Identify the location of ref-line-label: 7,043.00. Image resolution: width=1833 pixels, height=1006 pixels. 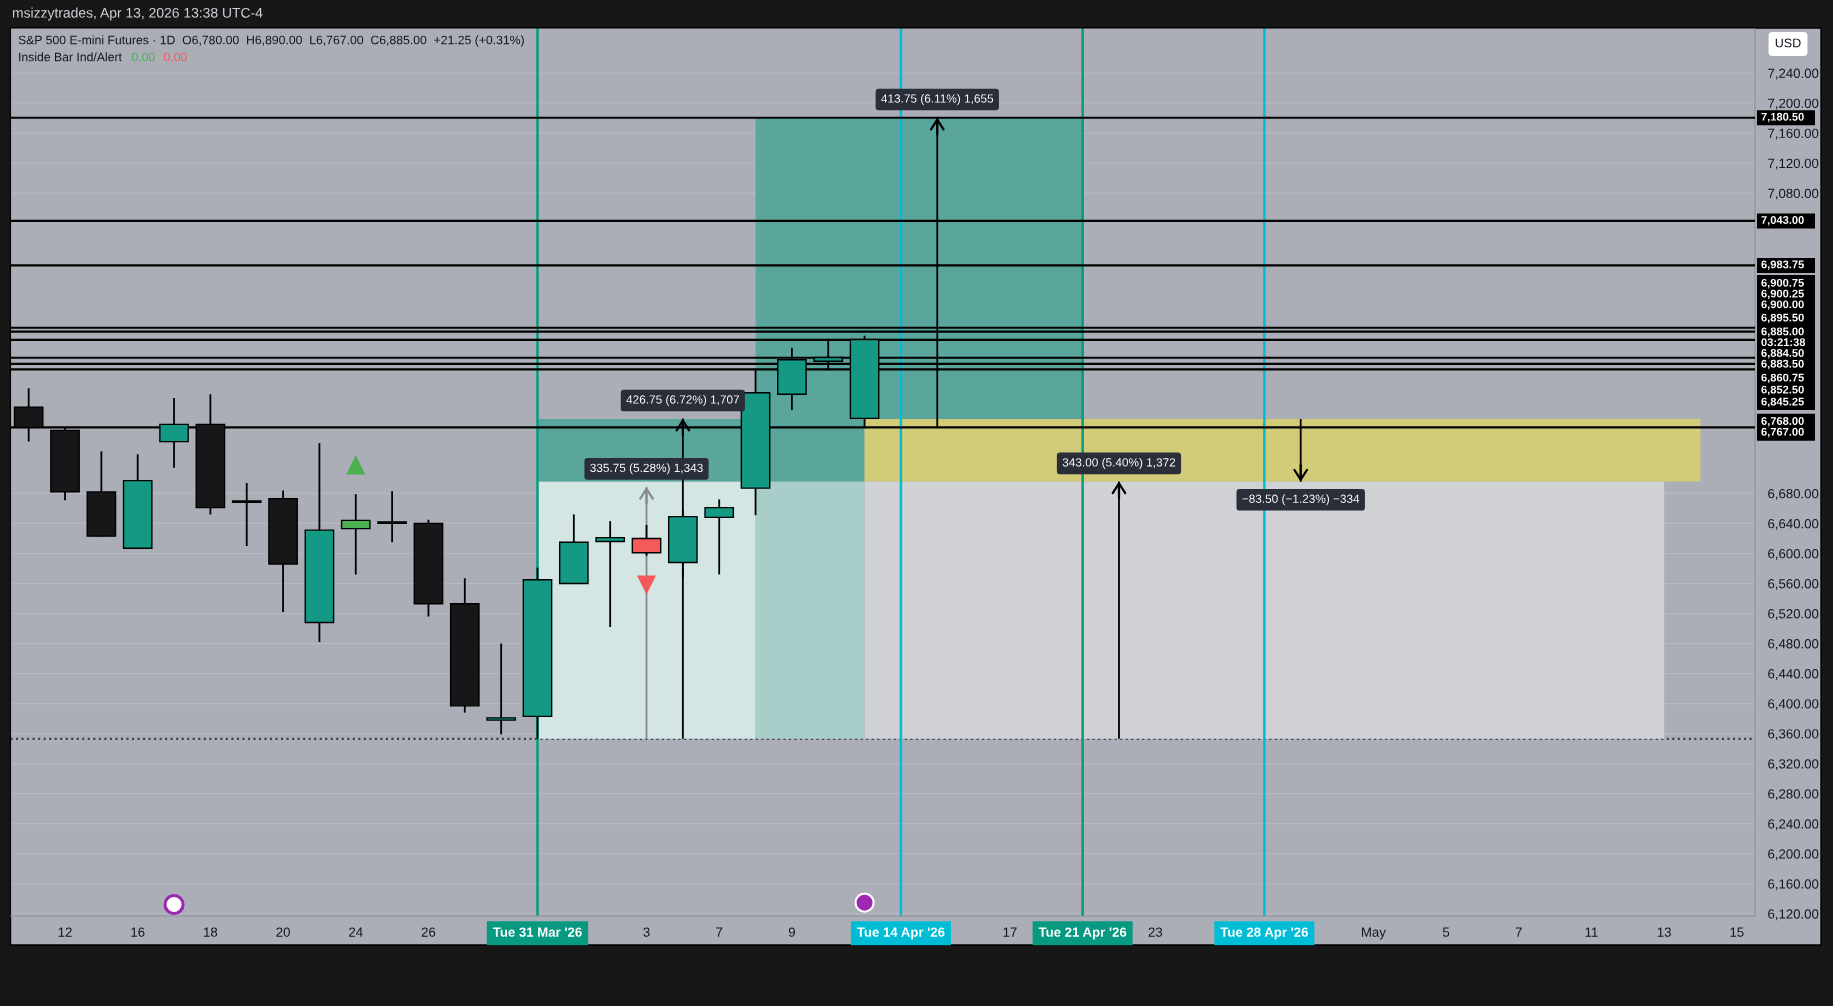
(1782, 221).